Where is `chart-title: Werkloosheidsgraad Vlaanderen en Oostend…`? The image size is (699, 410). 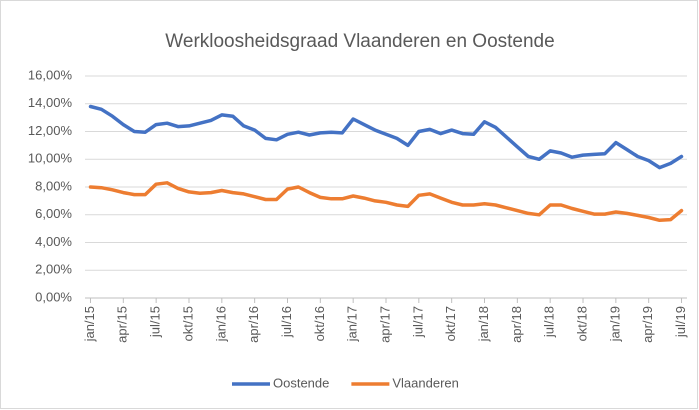
chart-title: Werkloosheidsgraad Vlaanderen en Oostend… is located at coordinates (359, 41).